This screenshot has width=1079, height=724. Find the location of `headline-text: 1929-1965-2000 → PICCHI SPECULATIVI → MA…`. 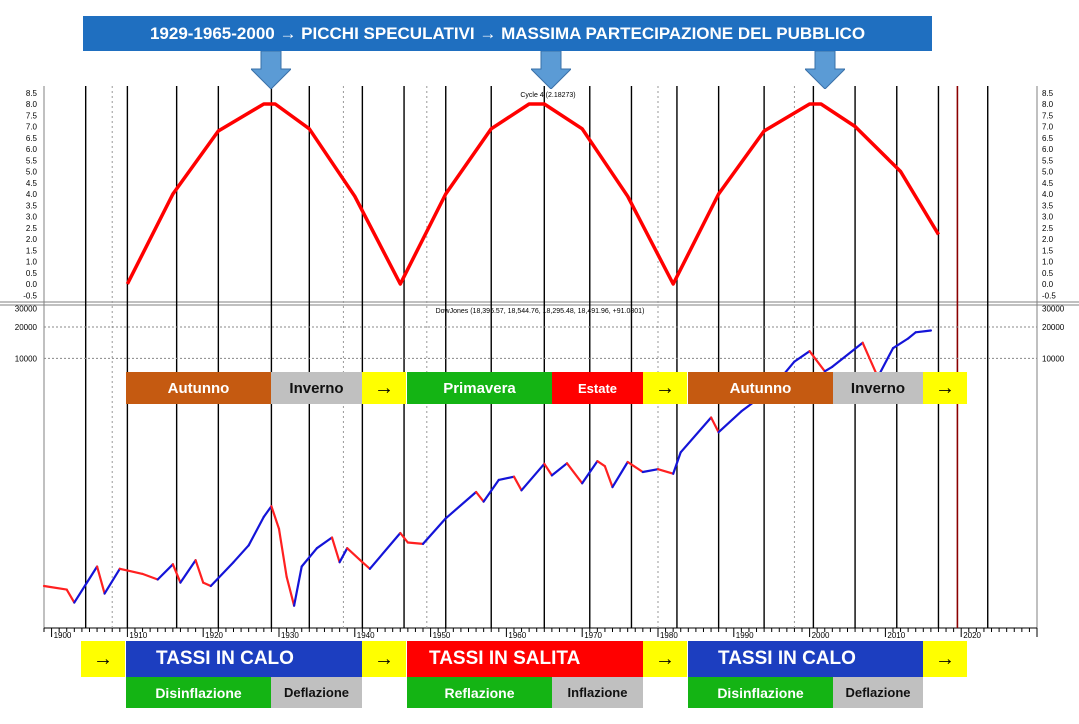

headline-text: 1929-1965-2000 → PICCHI SPECULATIVI → MA… is located at coordinates (507, 33).